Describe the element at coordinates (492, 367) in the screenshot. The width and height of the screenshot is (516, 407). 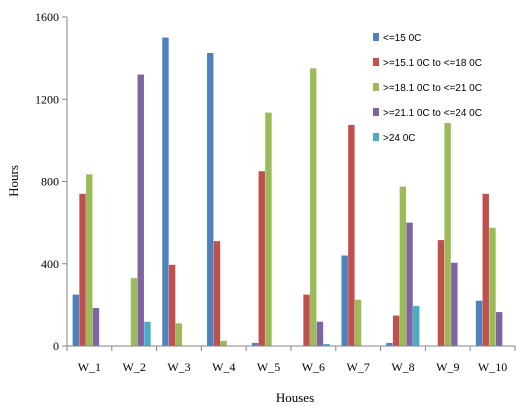
I see `x-tick-label: W_10` at that location.